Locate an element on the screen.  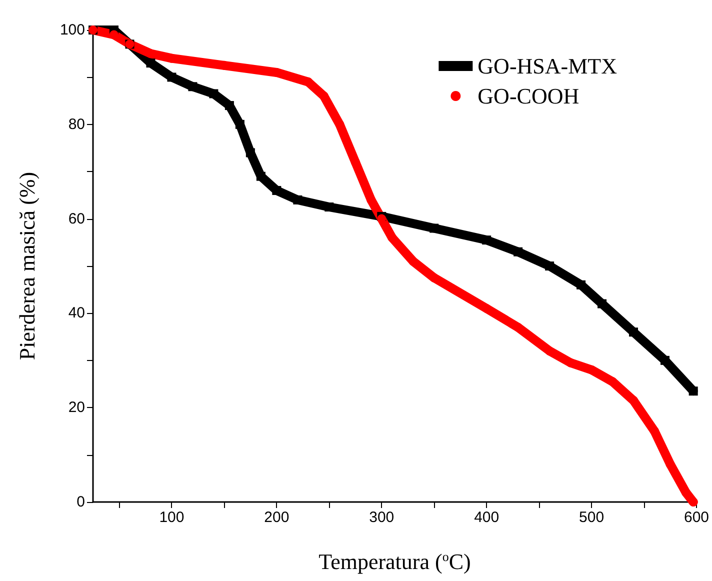
y-tick-label: 40 is located at coordinates (76, 313).